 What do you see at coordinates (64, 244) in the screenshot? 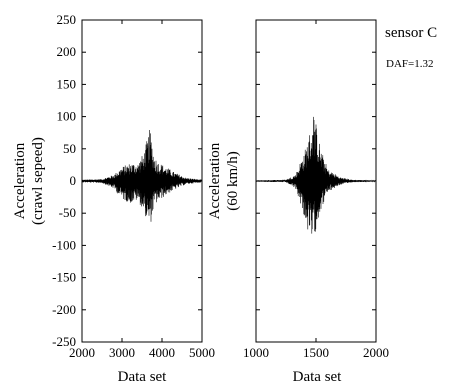
I see `left-ytick-label: -100` at bounding box center [64, 244].